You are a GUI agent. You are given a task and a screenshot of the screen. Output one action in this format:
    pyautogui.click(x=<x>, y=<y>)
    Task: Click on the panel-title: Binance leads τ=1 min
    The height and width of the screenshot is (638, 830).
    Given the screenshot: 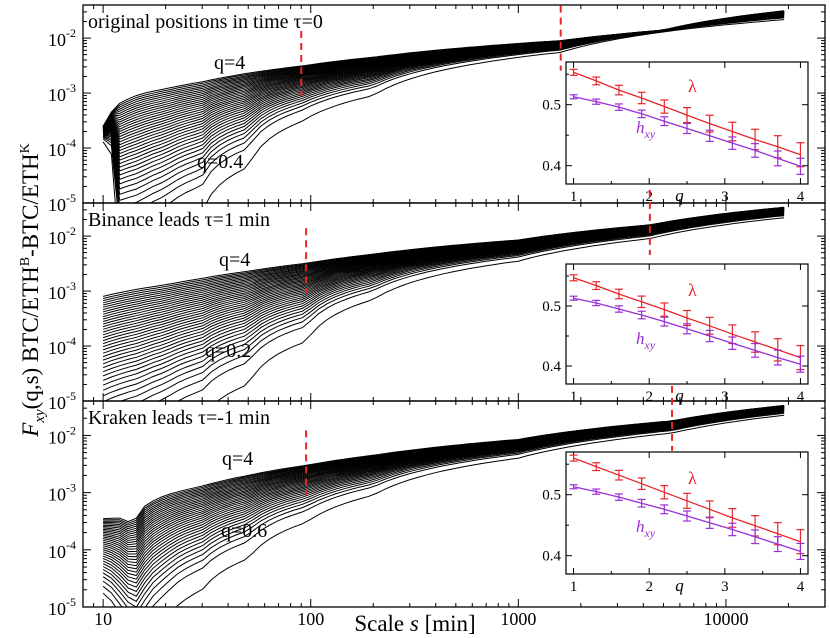 What is the action you would take?
    pyautogui.click(x=179, y=220)
    